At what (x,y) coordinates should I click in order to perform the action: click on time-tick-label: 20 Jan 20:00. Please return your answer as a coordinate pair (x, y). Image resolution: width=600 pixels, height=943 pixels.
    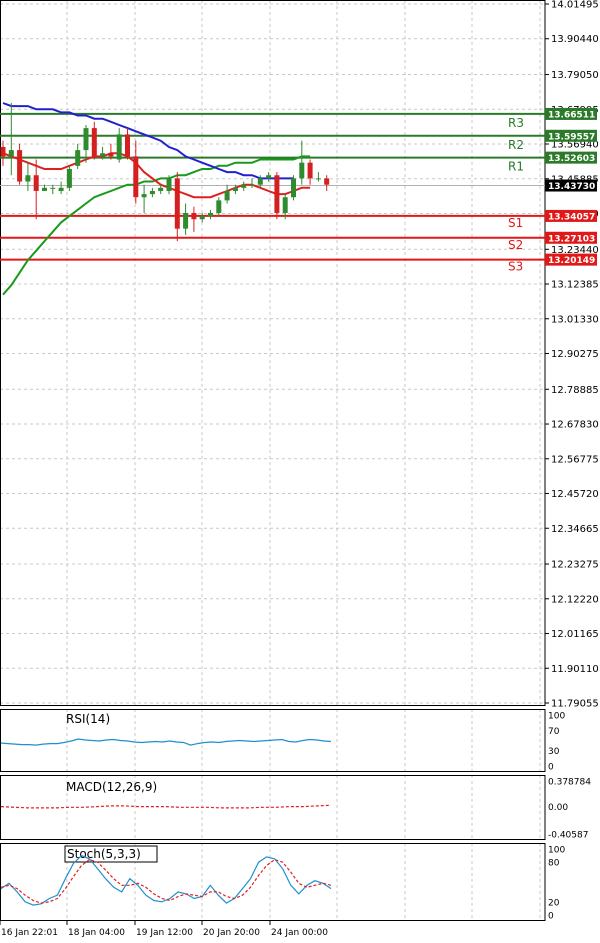
    Looking at the image, I should click on (231, 933).